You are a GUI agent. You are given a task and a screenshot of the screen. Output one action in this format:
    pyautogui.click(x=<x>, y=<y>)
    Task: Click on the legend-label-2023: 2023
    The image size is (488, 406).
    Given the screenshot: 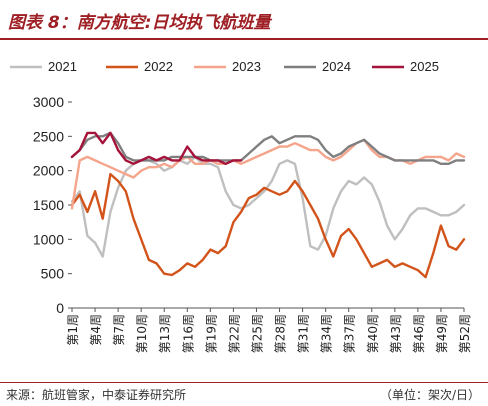 What is the action you would take?
    pyautogui.click(x=246, y=66)
    